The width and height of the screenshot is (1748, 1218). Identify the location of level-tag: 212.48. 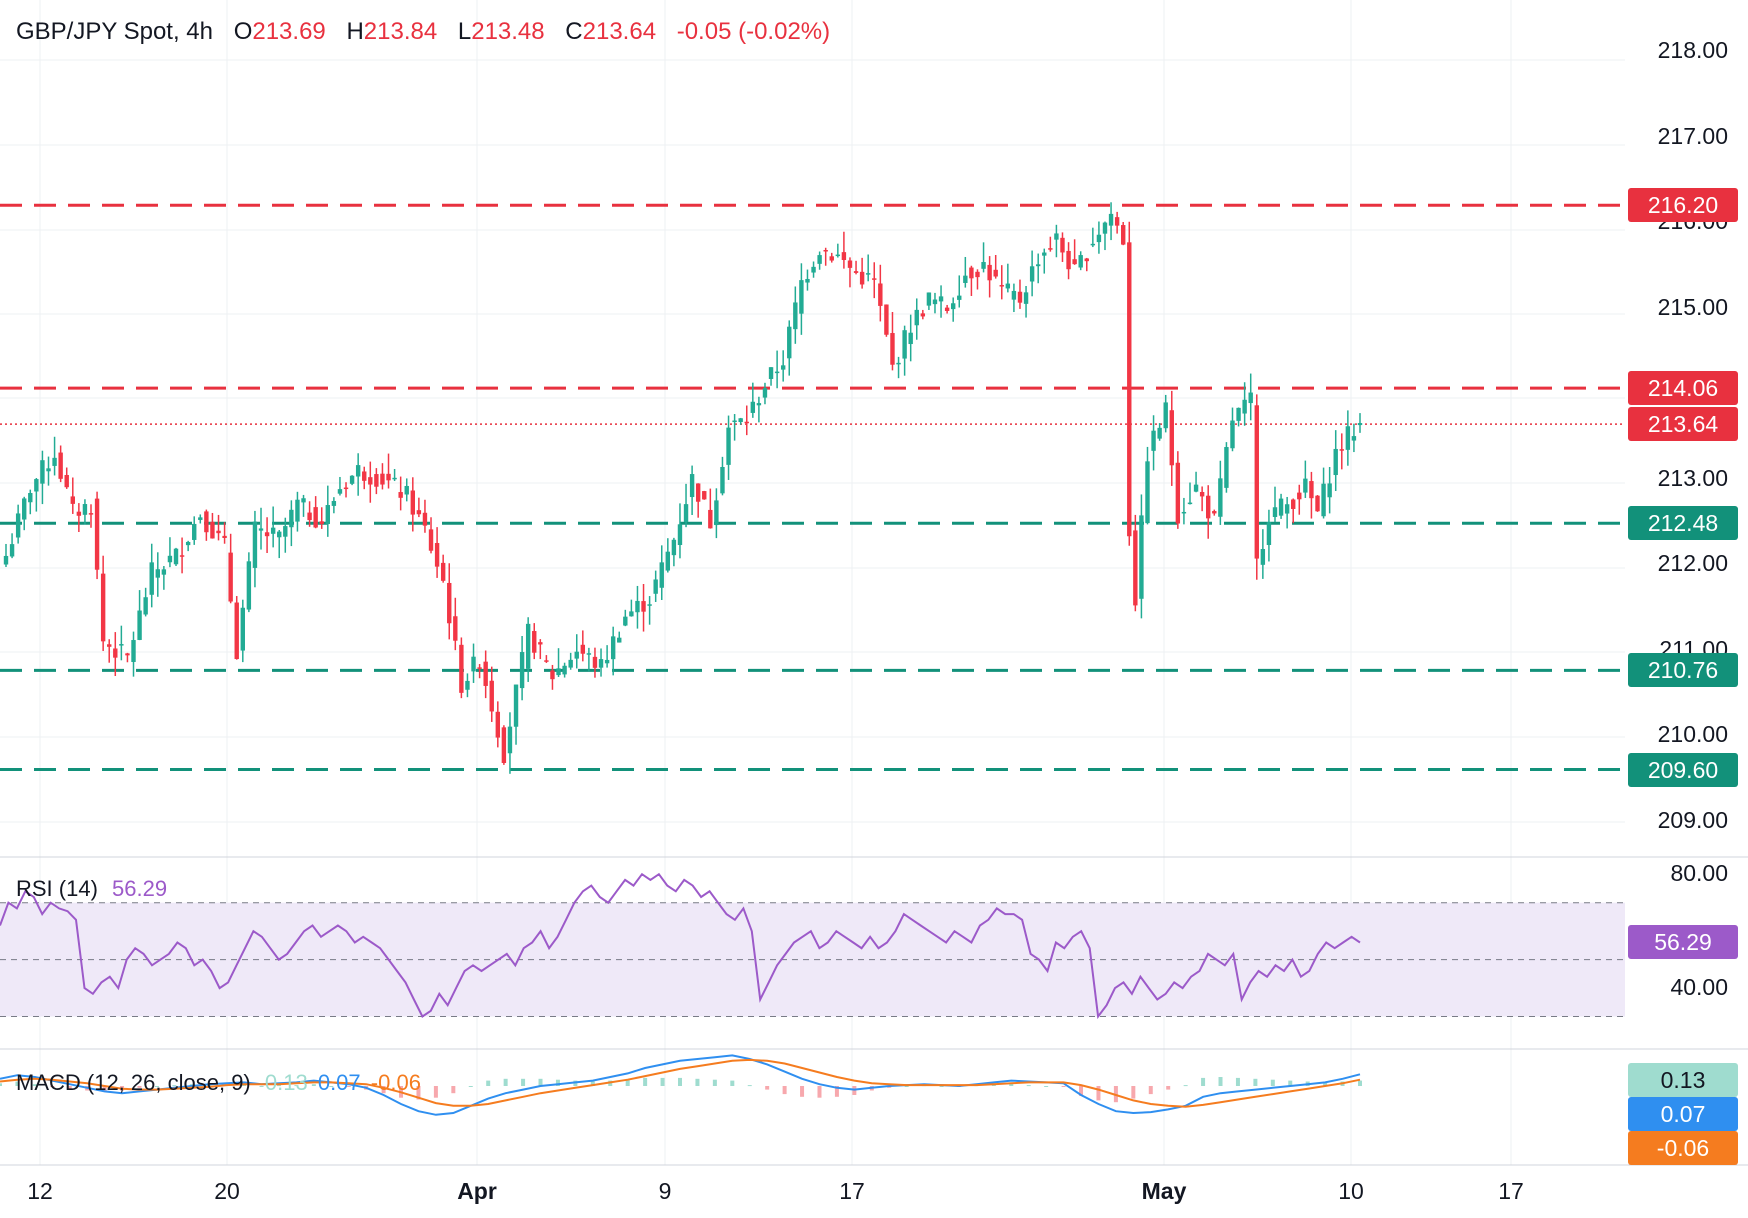
(1683, 523).